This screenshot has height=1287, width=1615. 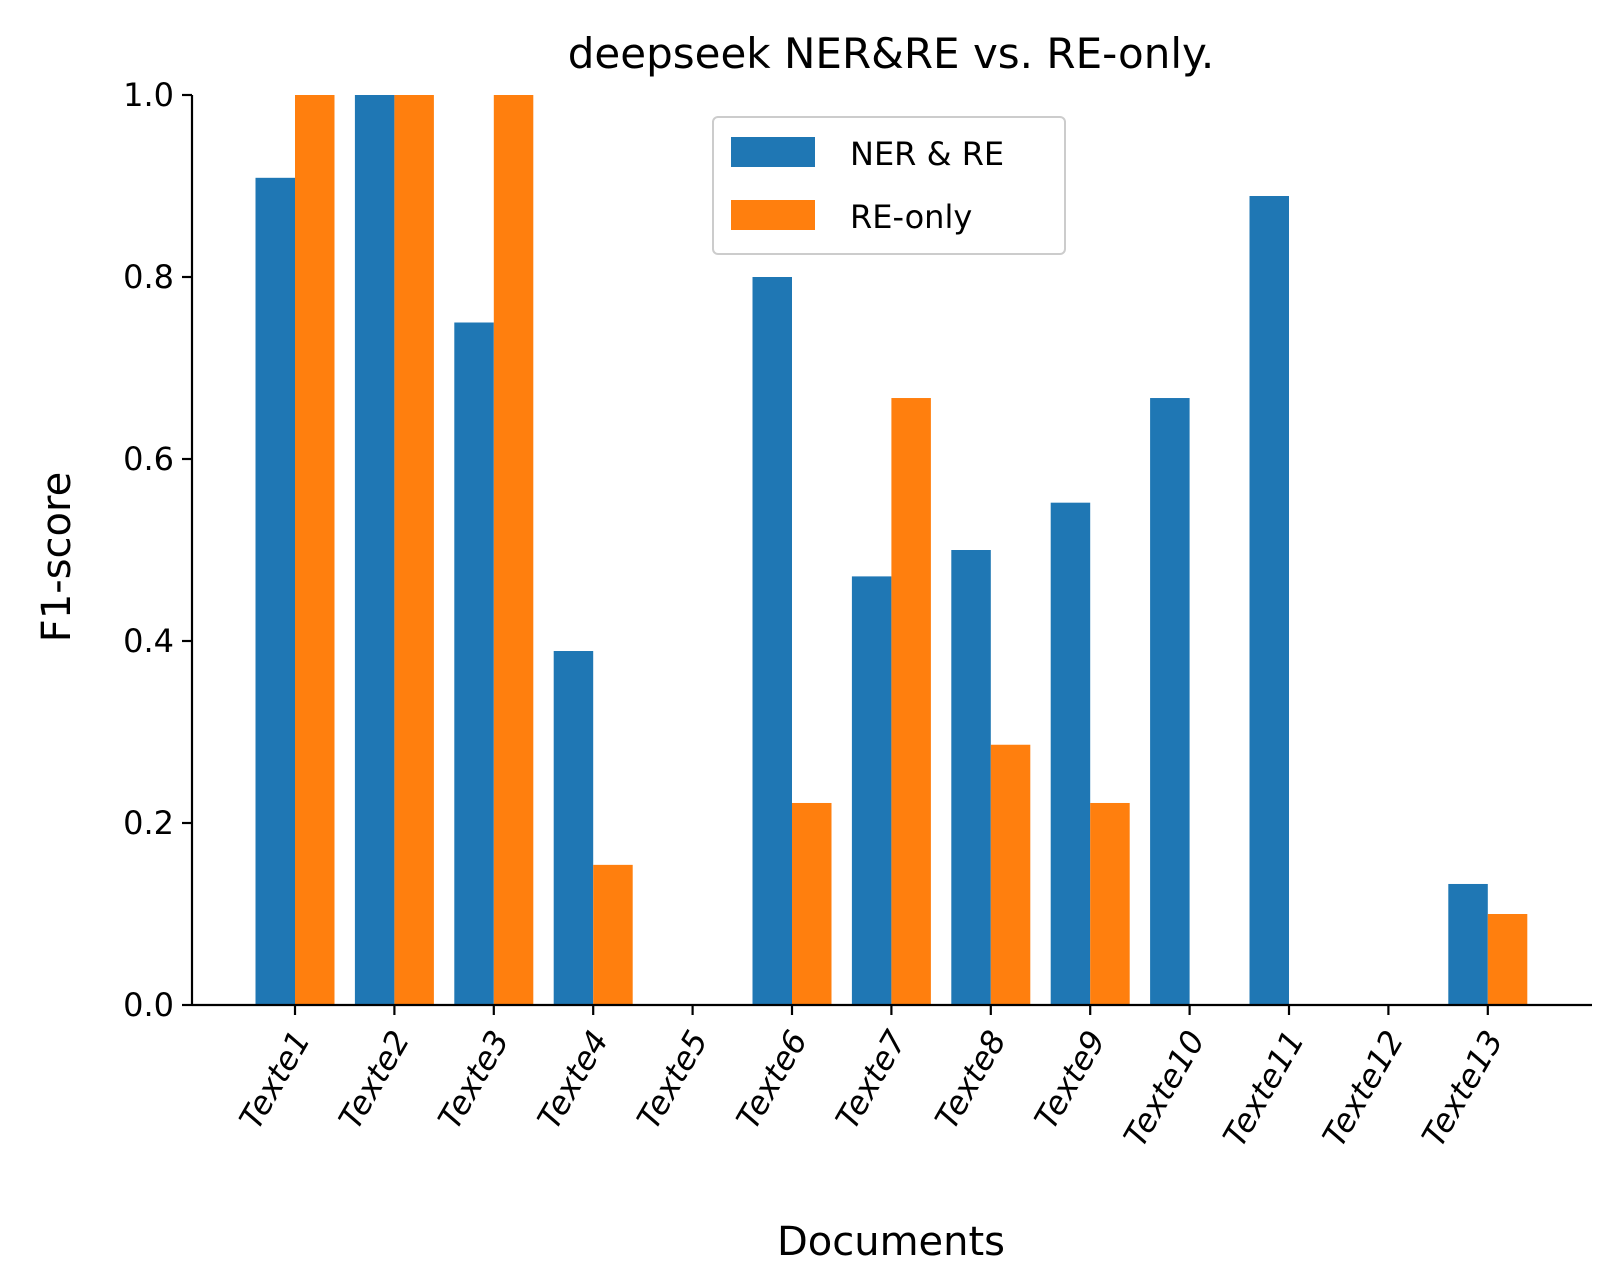 What do you see at coordinates (1010, 874) in the screenshot?
I see `bar-re-only-texte8` at bounding box center [1010, 874].